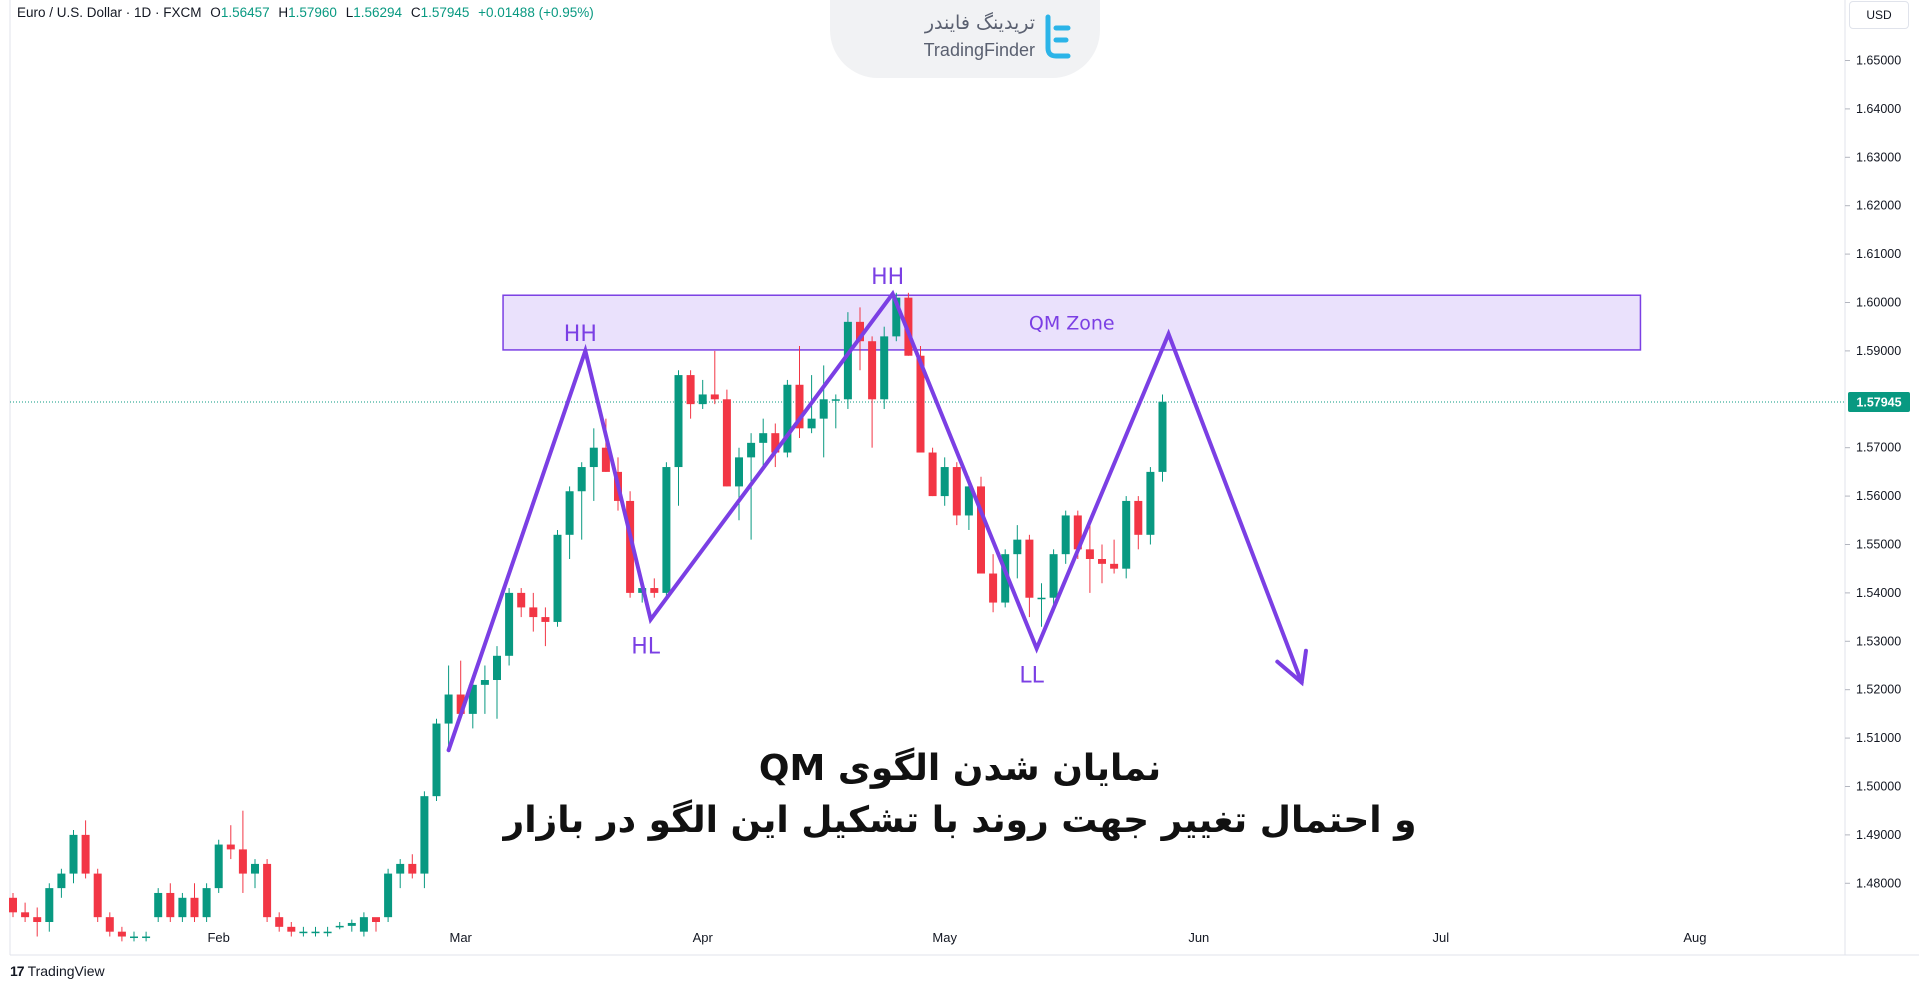  What do you see at coordinates (1878, 544) in the screenshot?
I see `price-tick-label: 1.55000` at bounding box center [1878, 544].